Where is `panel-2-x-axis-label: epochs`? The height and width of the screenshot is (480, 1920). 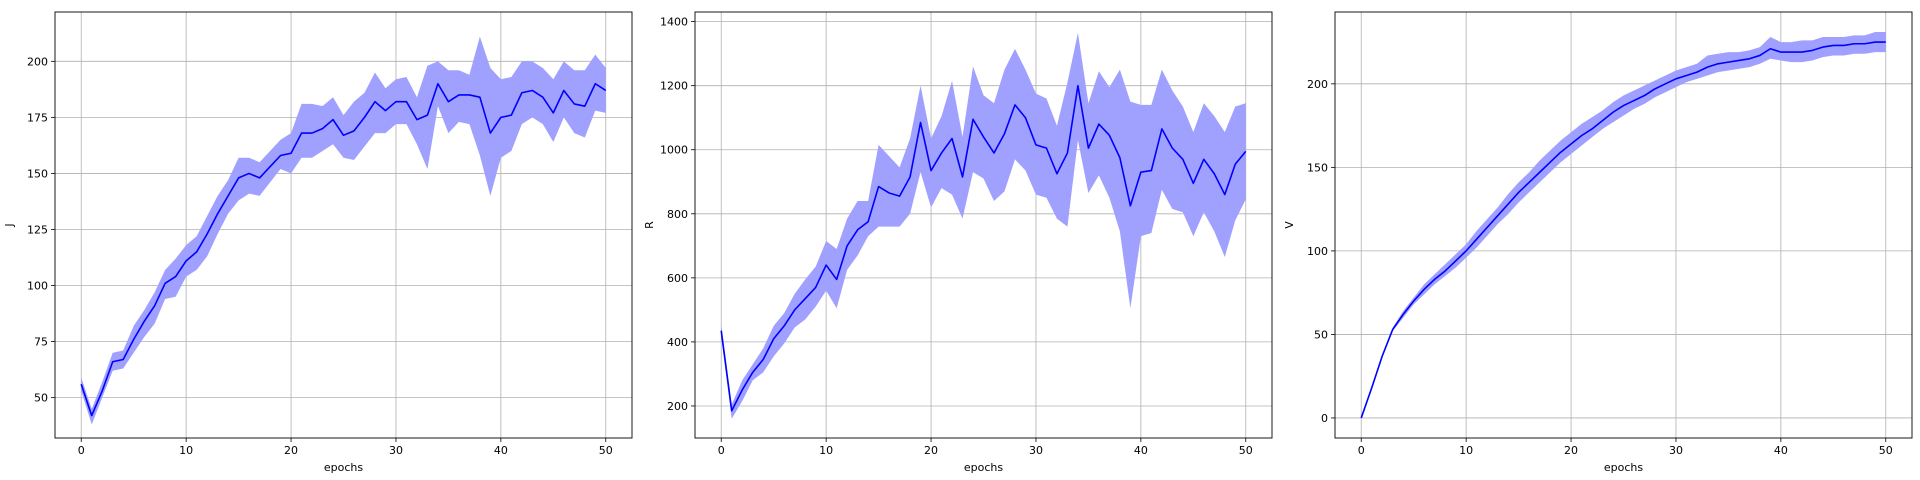
panel-2-x-axis-label: epochs is located at coordinates (983, 467).